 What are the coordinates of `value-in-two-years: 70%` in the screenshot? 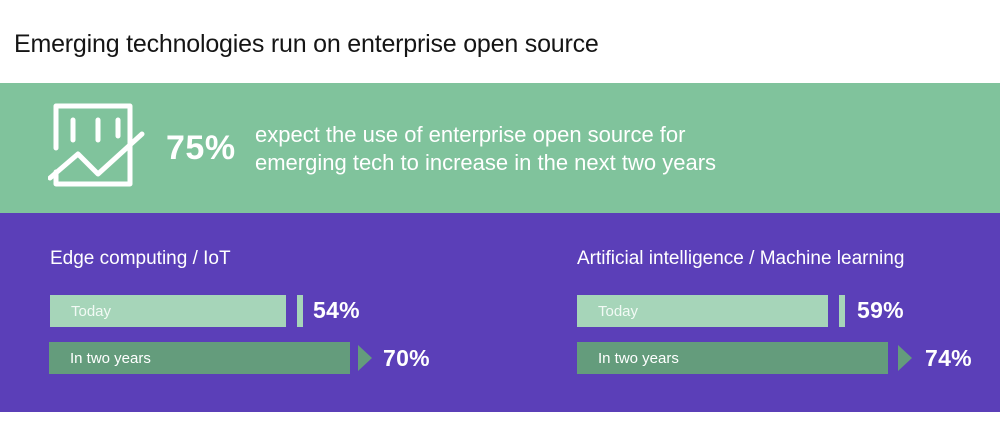 It's located at (406, 358).